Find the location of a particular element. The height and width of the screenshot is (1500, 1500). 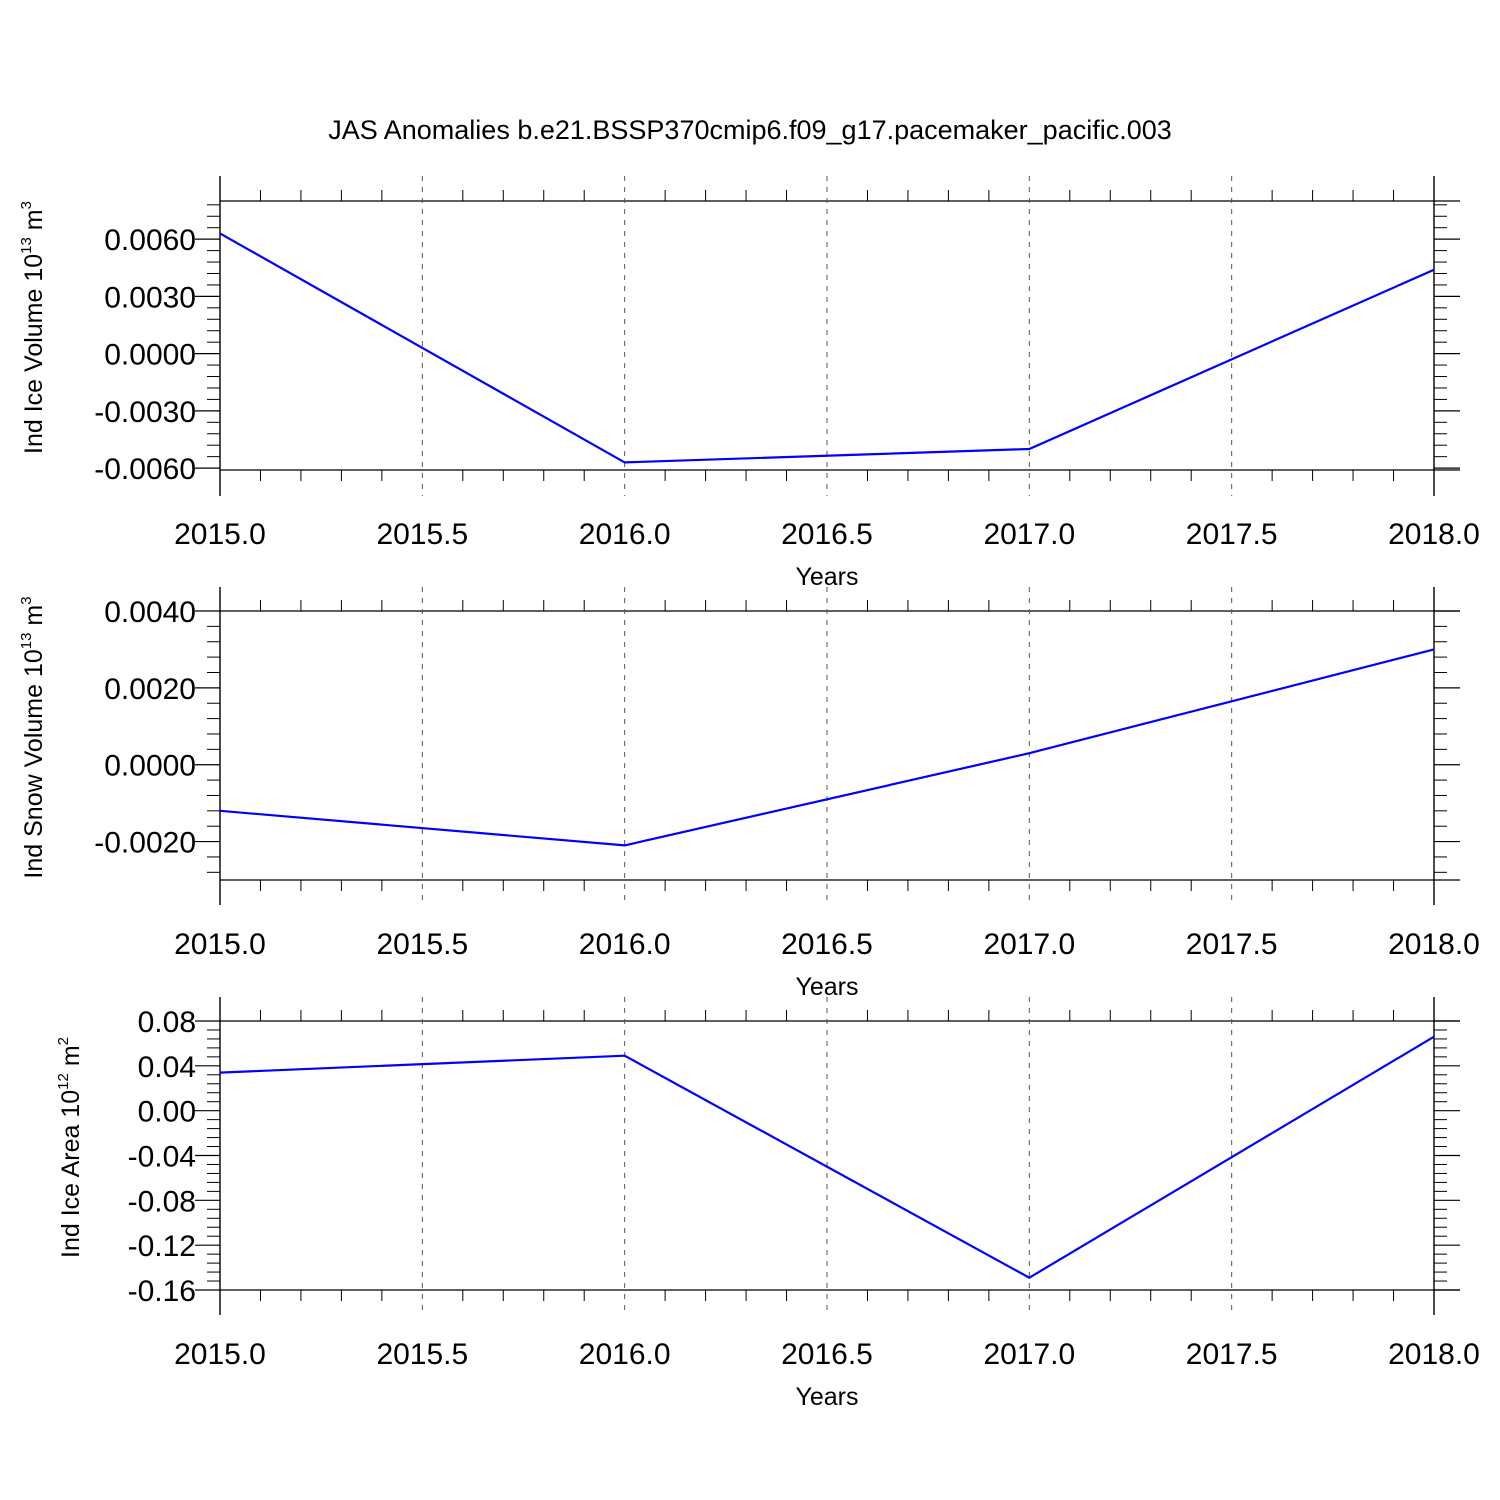

y-tick-label: 0.00 is located at coordinates (167, 1112).